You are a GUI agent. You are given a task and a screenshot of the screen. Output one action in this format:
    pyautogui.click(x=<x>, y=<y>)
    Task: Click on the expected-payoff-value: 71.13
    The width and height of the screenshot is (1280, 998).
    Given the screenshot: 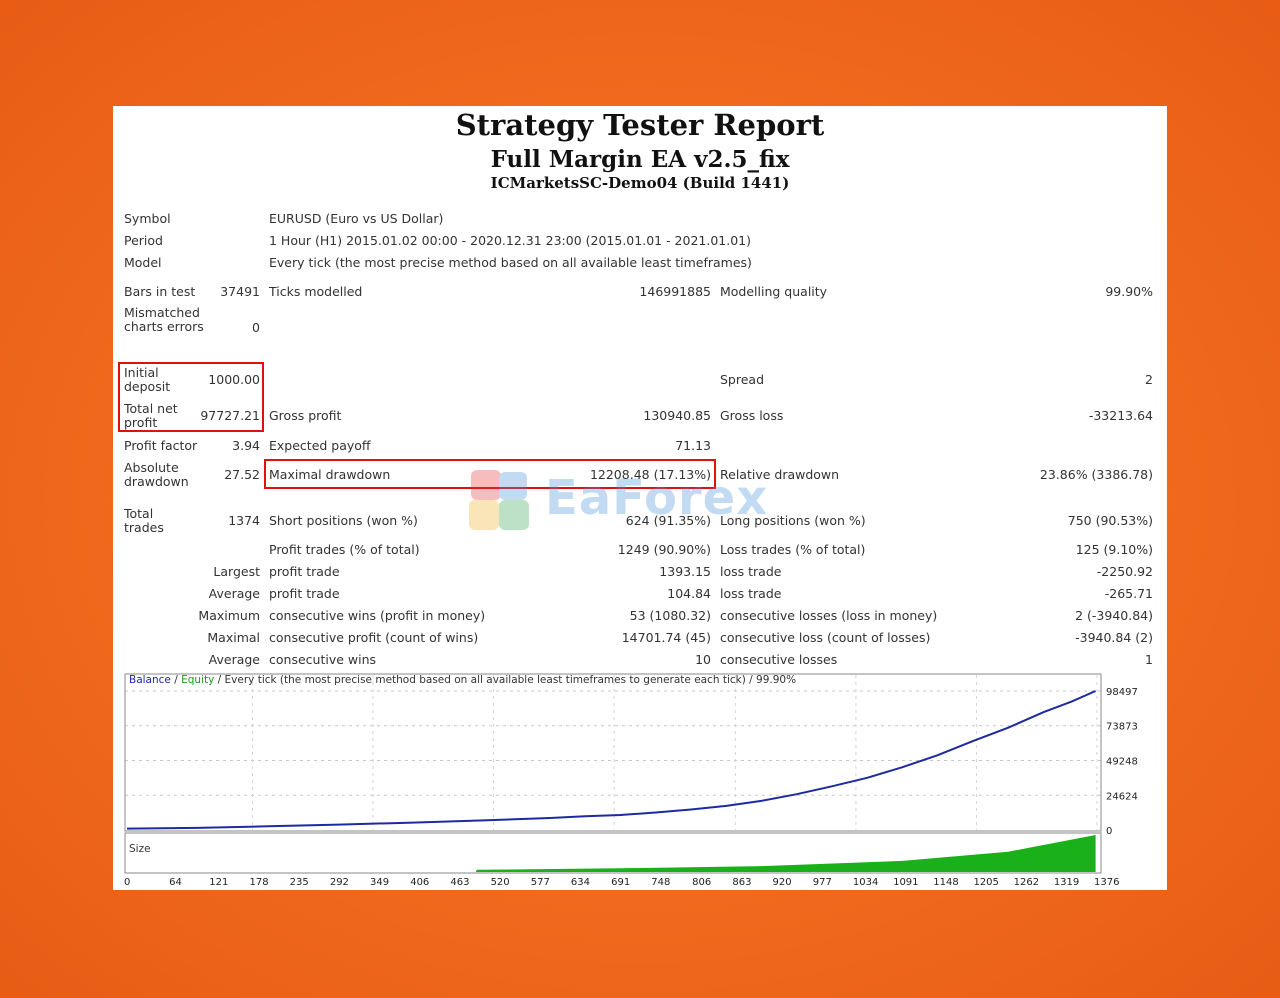 What is the action you would take?
    pyautogui.click(x=693, y=445)
    